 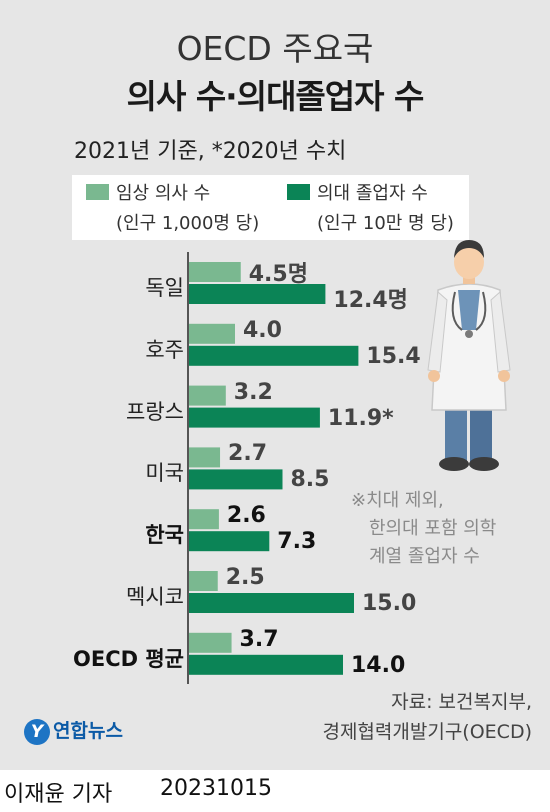 What do you see at coordinates (164, 349) in the screenshot?
I see `category-label: 호주` at bounding box center [164, 349].